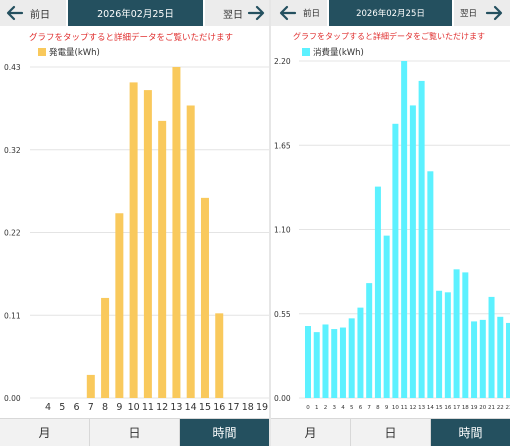 The height and width of the screenshot is (446, 510). I want to click on chart-legend: 消費量(kWh), so click(333, 52).